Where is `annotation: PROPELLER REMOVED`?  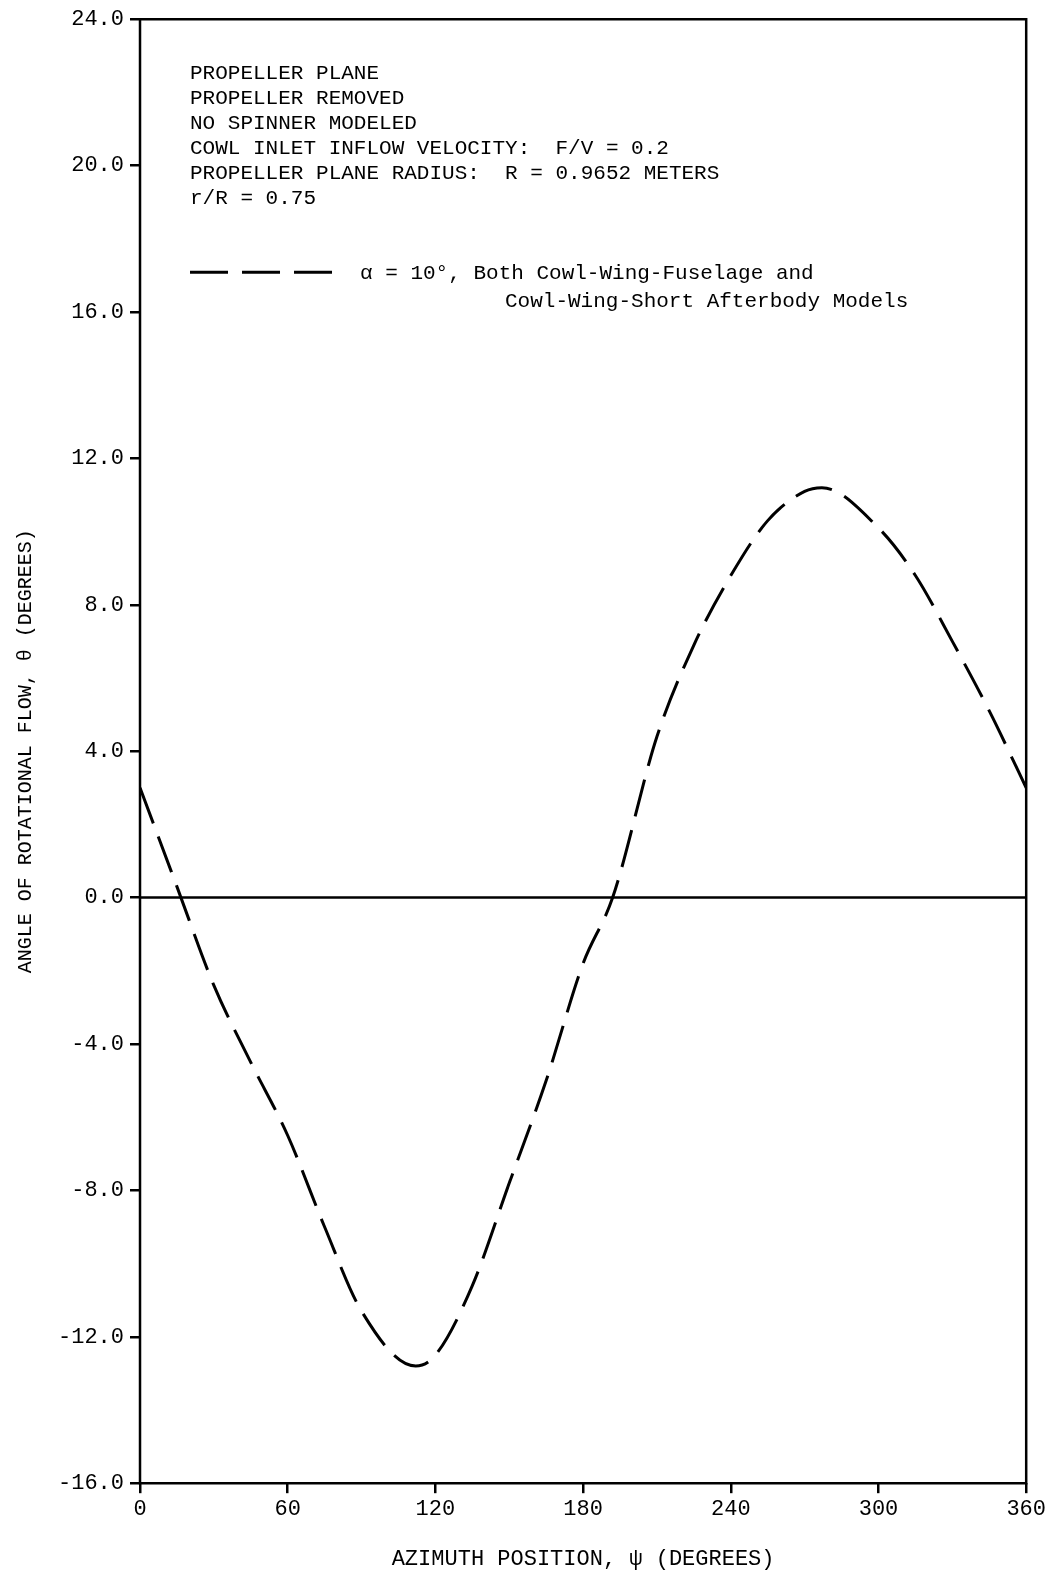 annotation: PROPELLER REMOVED is located at coordinates (297, 99).